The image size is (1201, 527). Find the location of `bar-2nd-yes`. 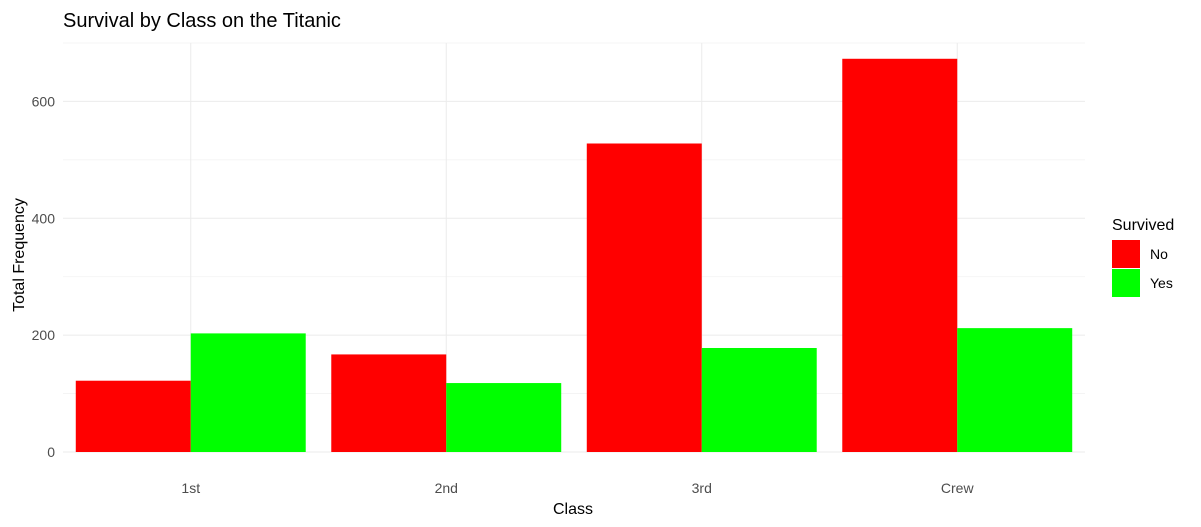

bar-2nd-yes is located at coordinates (504, 417).